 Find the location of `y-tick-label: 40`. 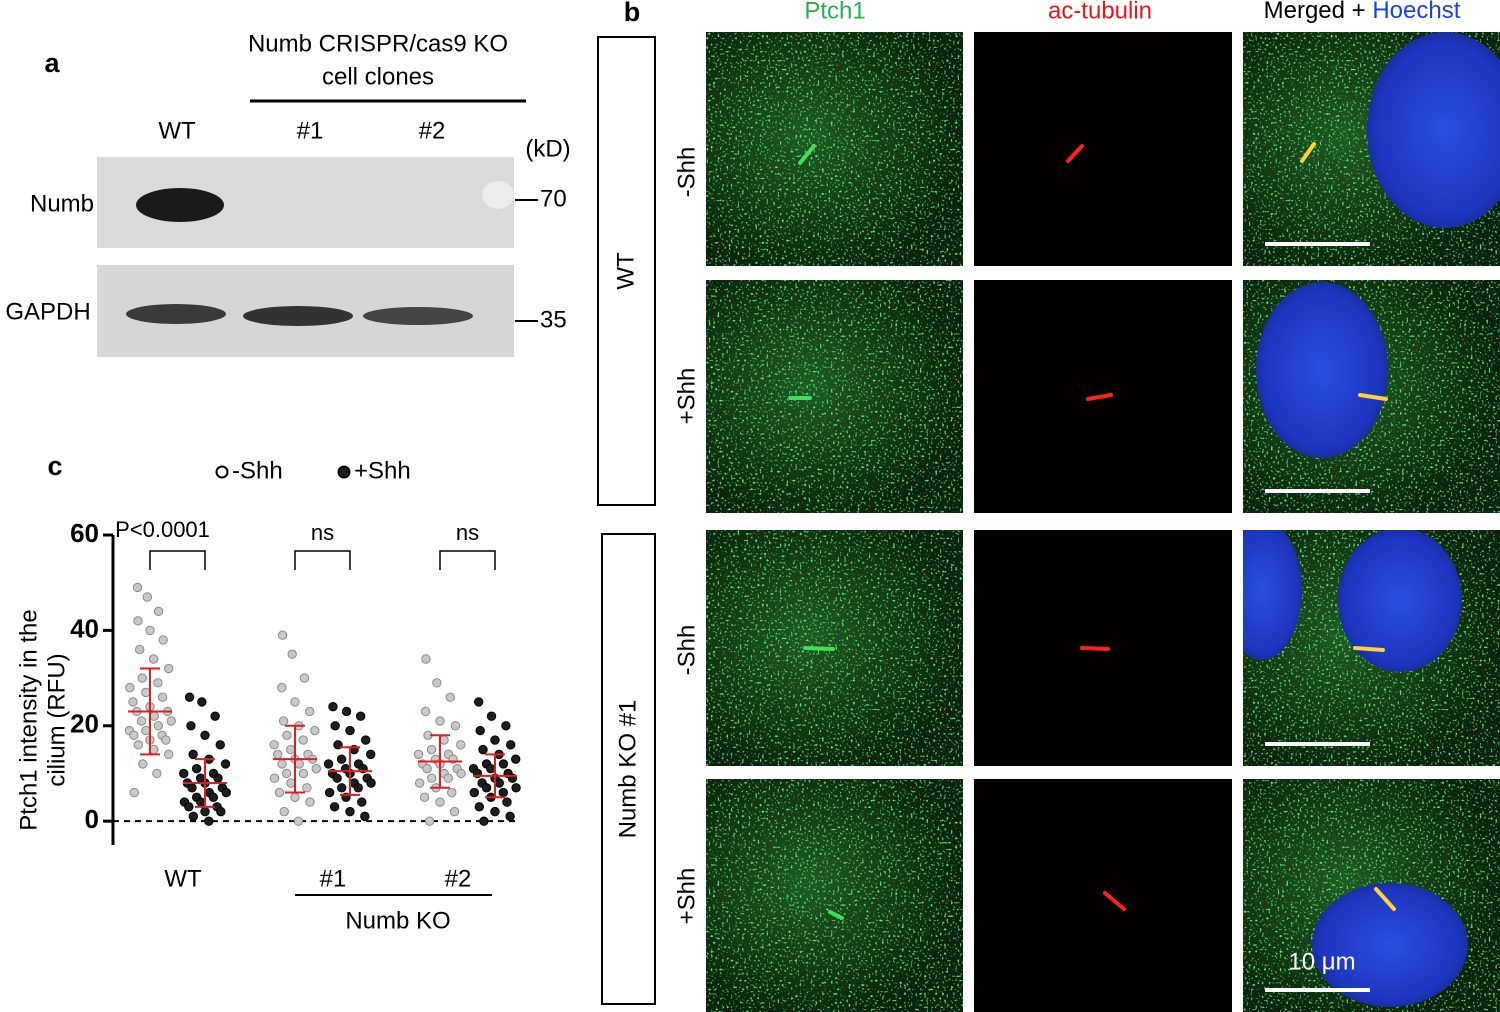

y-tick-label: 40 is located at coordinates (84, 628).